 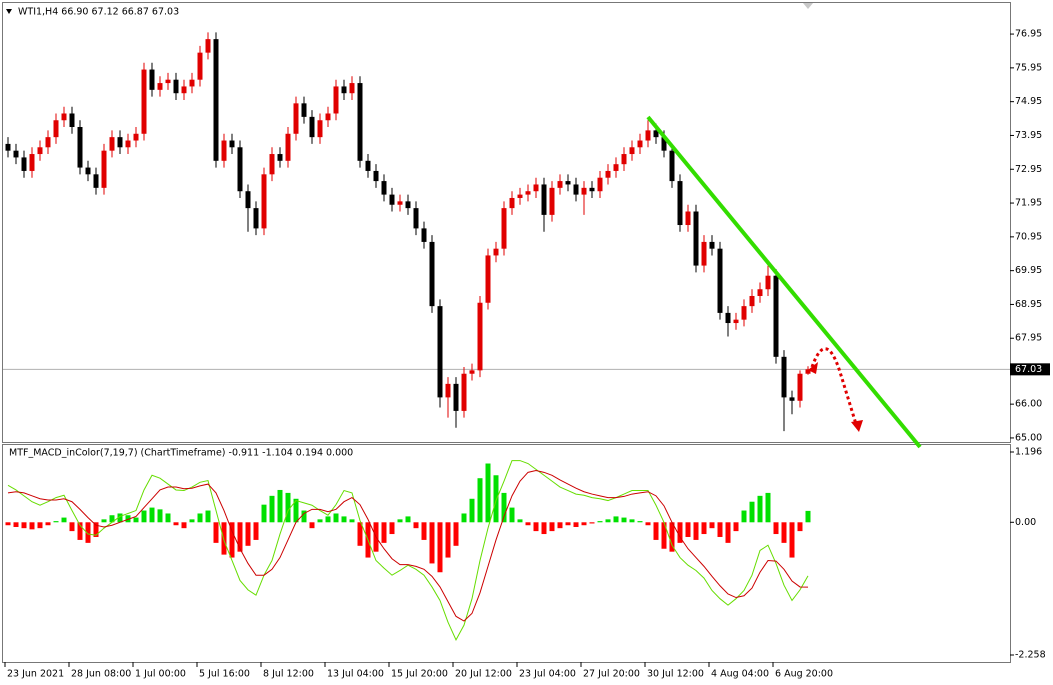 I want to click on menu-triangle, so click(x=9, y=11).